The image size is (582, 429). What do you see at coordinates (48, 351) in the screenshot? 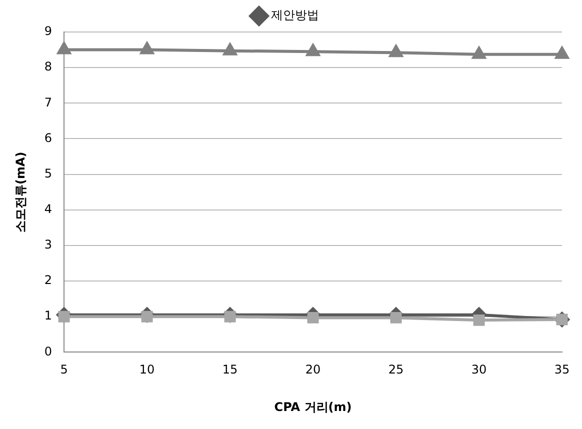
I see `y-tick-label: 0` at bounding box center [48, 351].